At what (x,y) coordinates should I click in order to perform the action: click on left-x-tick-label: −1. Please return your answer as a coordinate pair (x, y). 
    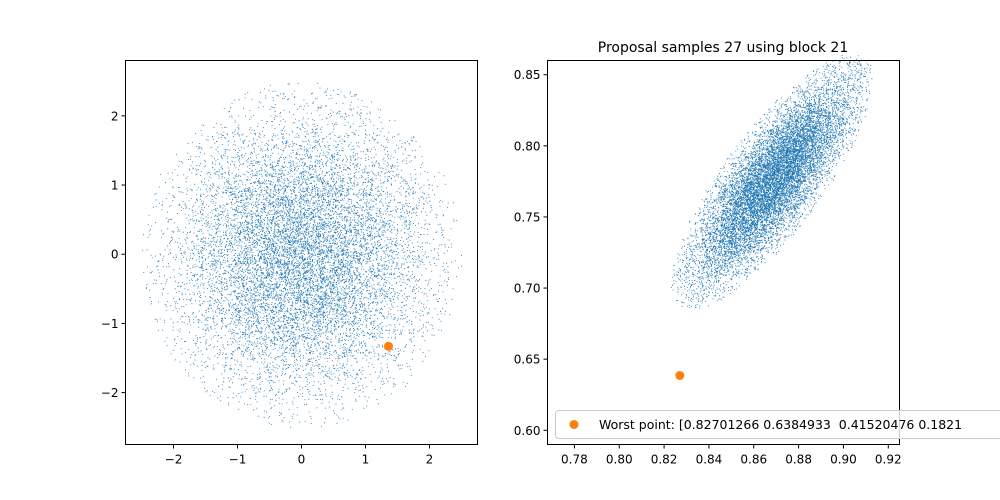
    Looking at the image, I should click on (238, 460).